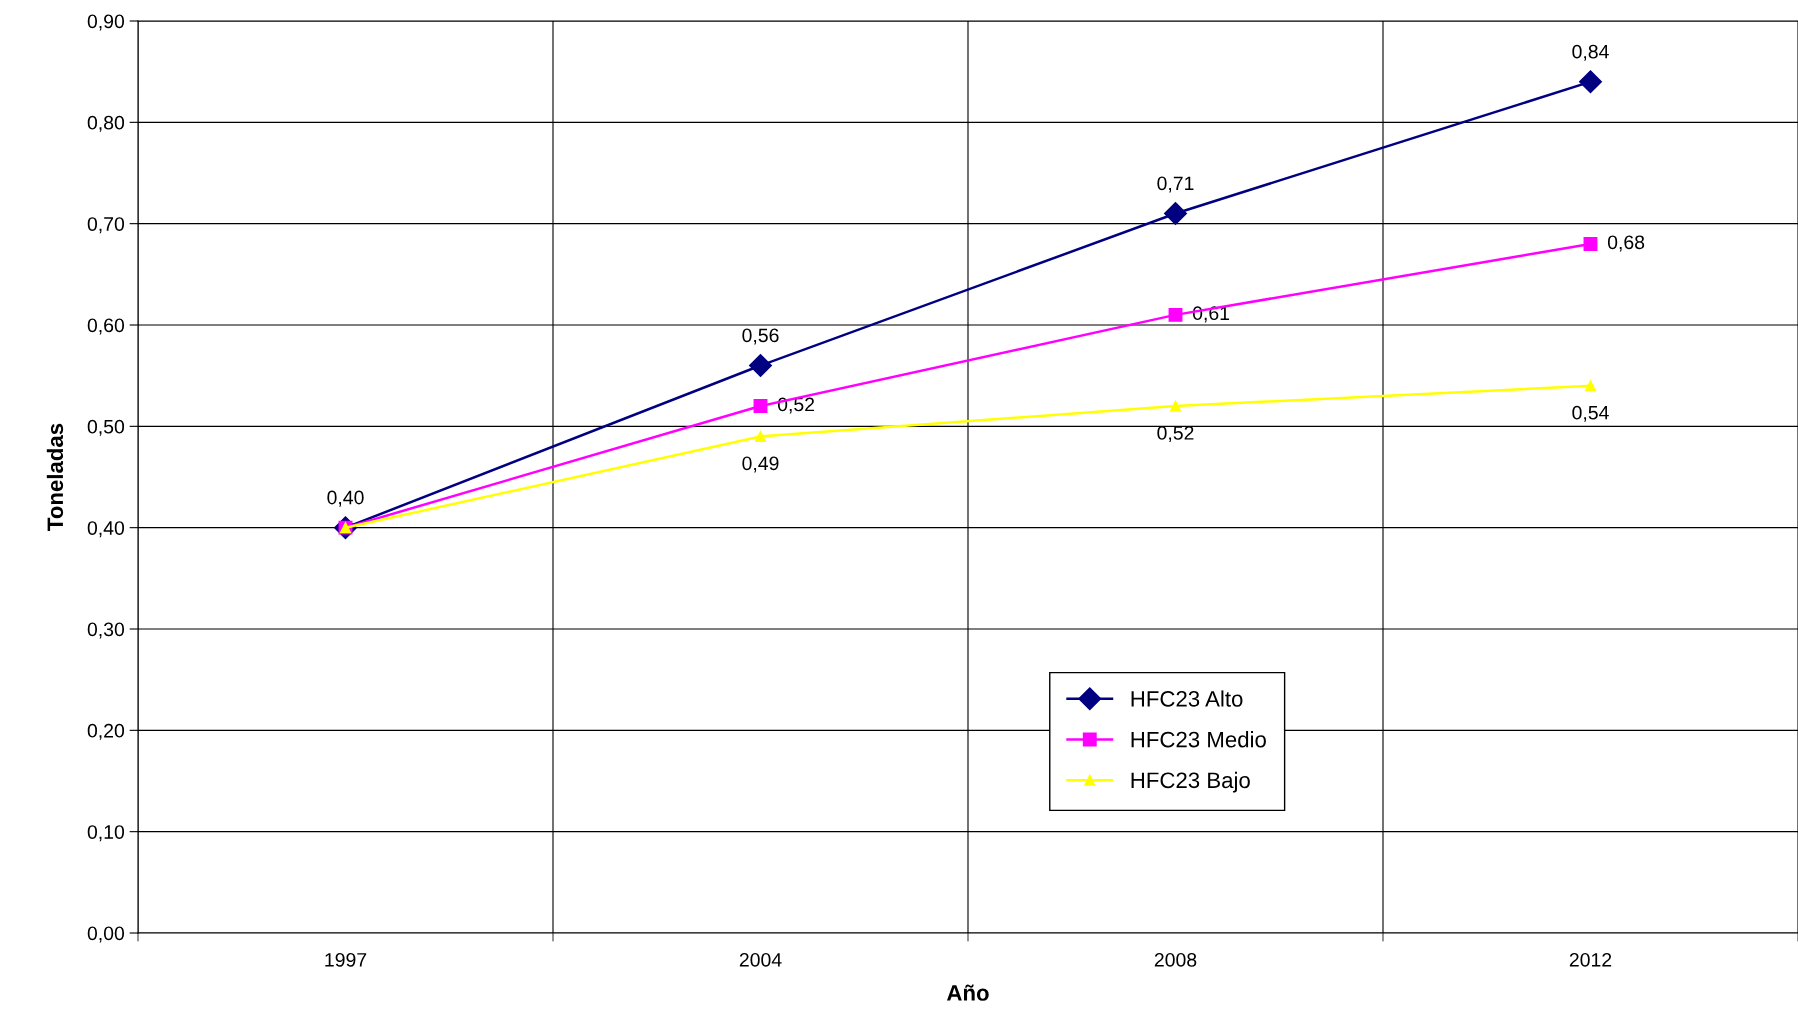  I want to click on x-tick-label: 2012, so click(1590, 959).